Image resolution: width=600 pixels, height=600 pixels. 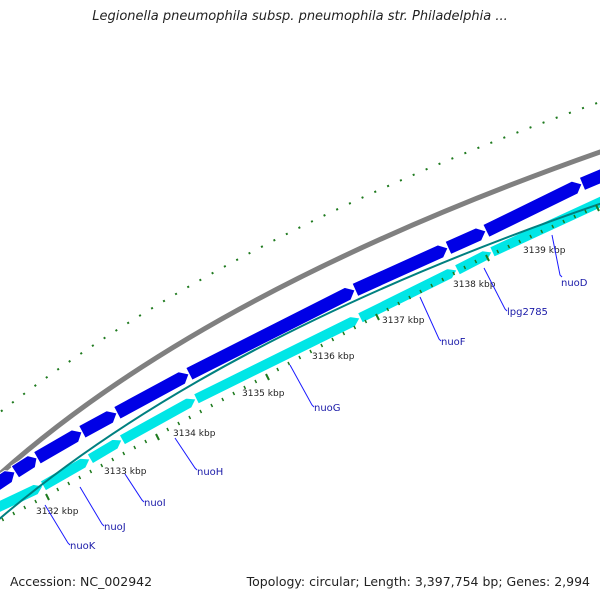 I want to click on gene-leader-lpg2785, so click(x=495, y=289).